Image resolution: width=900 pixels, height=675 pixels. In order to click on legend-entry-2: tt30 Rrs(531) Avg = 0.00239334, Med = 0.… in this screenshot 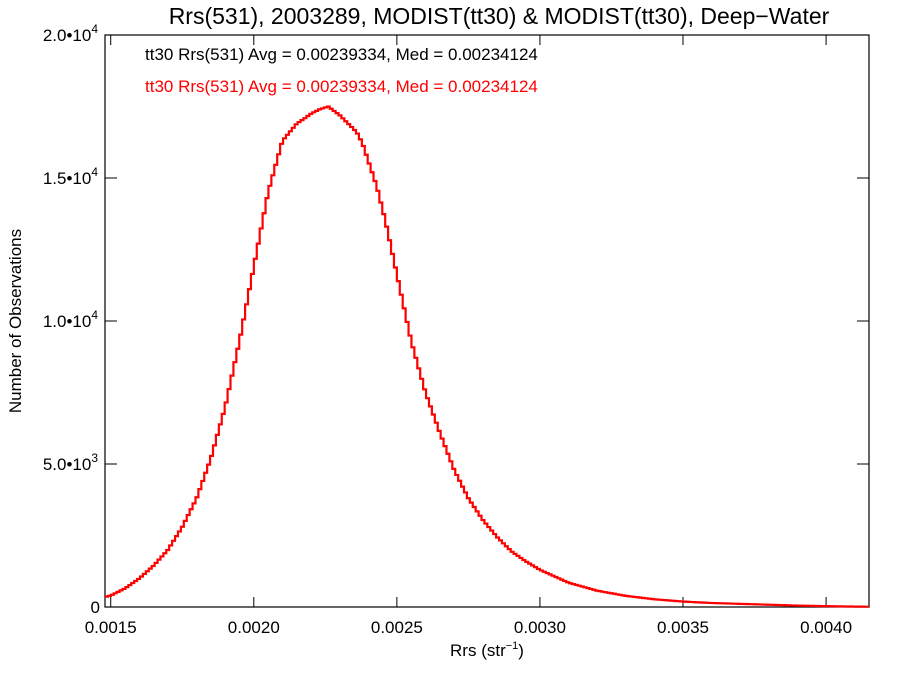, I will do `click(341, 86)`.